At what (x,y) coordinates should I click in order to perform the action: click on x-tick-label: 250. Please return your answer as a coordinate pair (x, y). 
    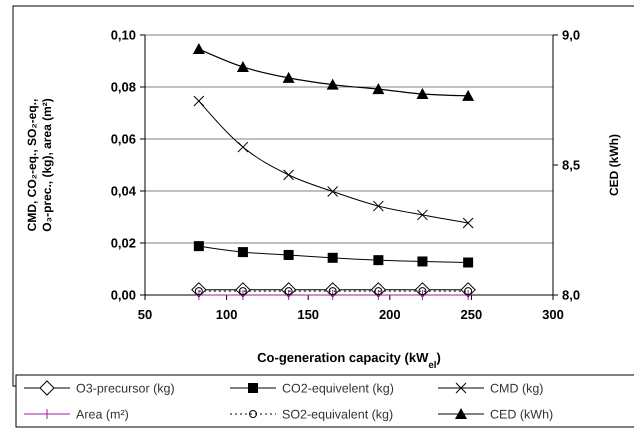
    Looking at the image, I should click on (471, 314).